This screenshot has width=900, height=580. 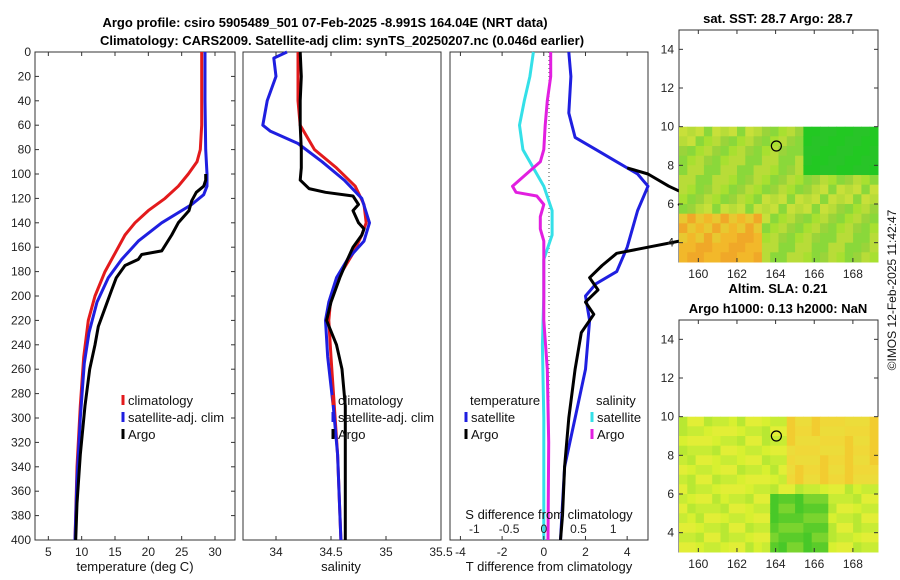 What do you see at coordinates (613, 529) in the screenshot?
I see `s-tick-label: 1` at bounding box center [613, 529].